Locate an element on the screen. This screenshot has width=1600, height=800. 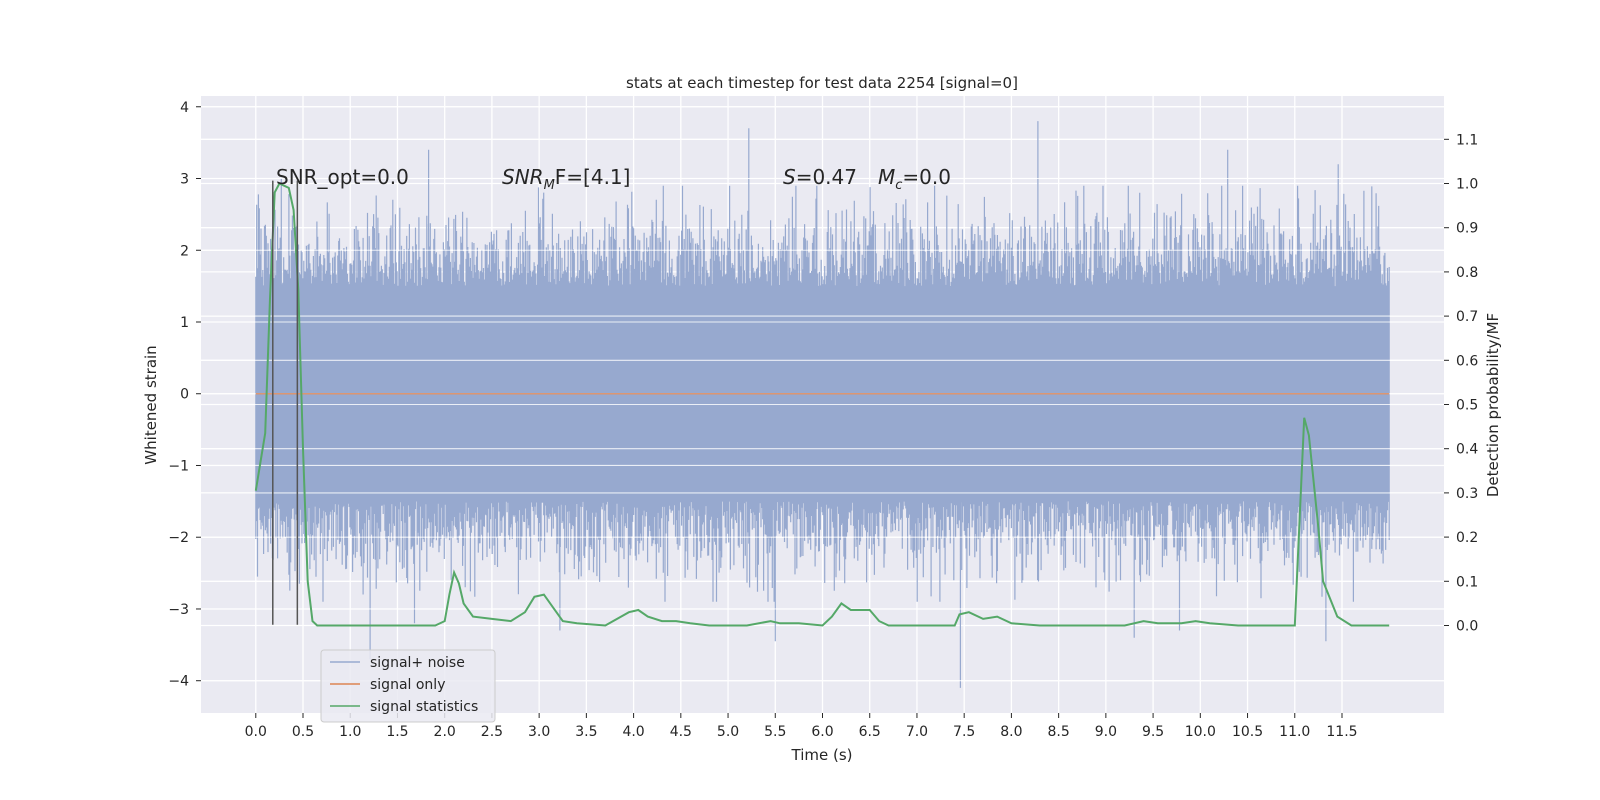
x-tick-label: 6.0 is located at coordinates (822, 732).